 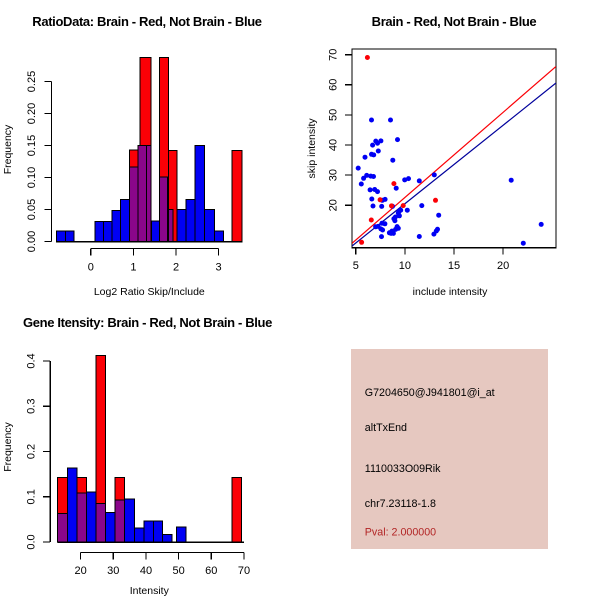 I want to click on svg-text: G7204650@J941801@i_at, so click(x=430, y=393).